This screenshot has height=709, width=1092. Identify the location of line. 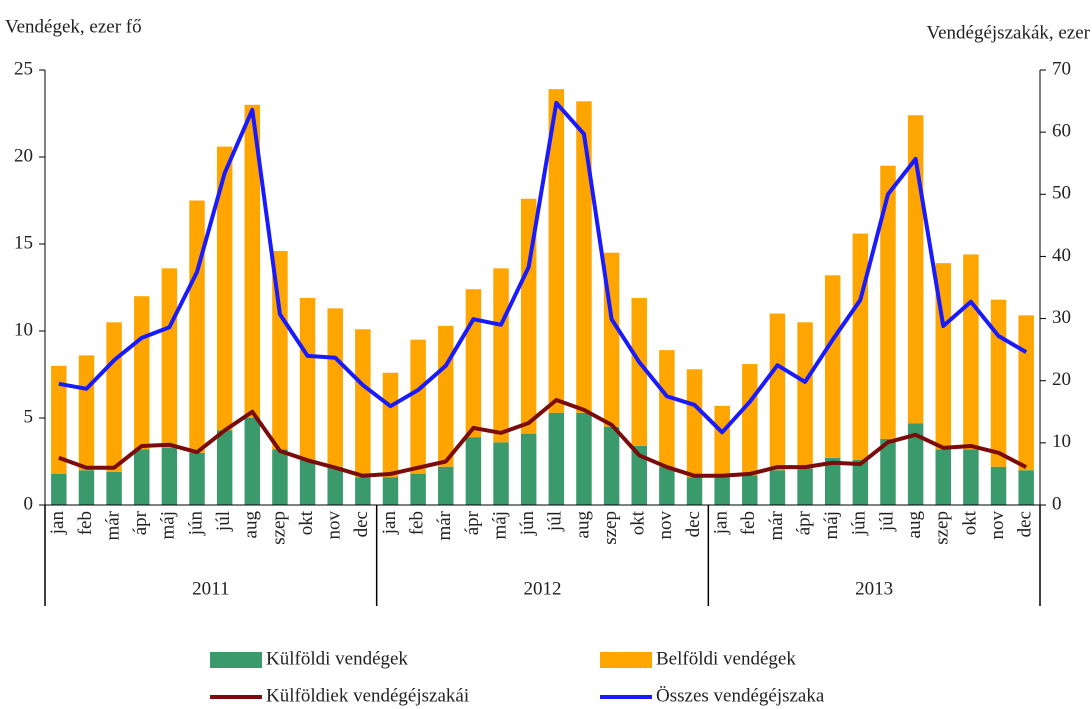
(543, 437).